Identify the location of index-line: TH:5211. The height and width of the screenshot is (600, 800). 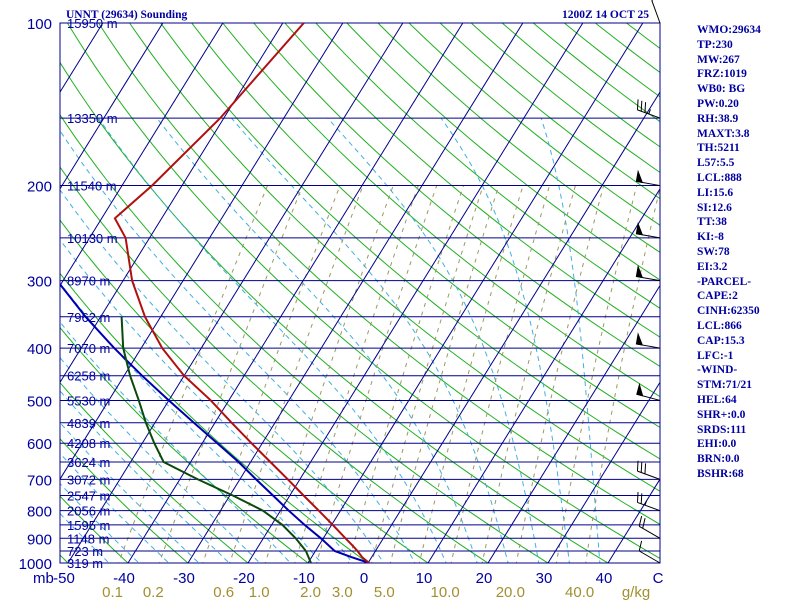
(718, 148).